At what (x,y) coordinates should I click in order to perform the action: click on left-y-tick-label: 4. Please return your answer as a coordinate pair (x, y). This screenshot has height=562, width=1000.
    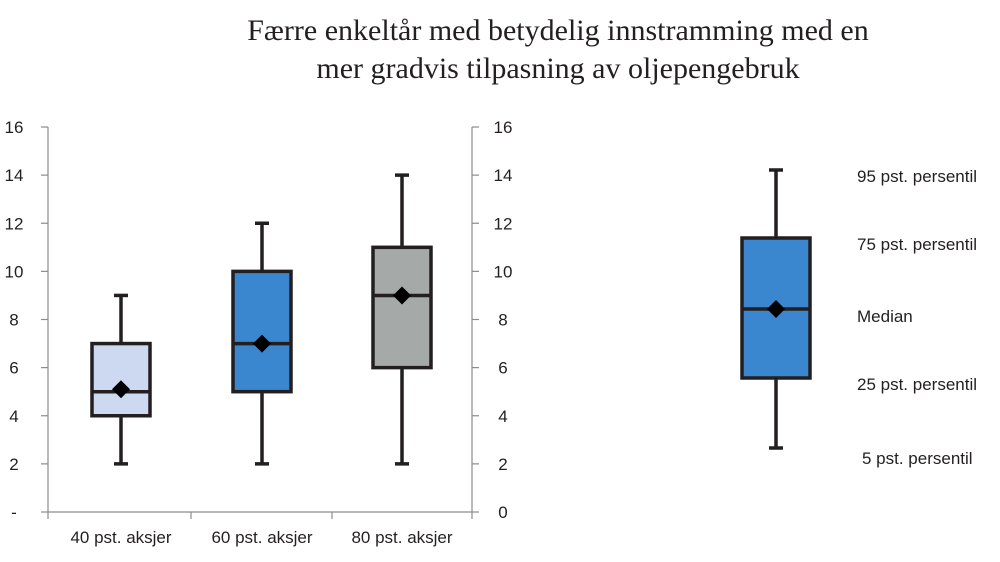
    Looking at the image, I should click on (13, 416).